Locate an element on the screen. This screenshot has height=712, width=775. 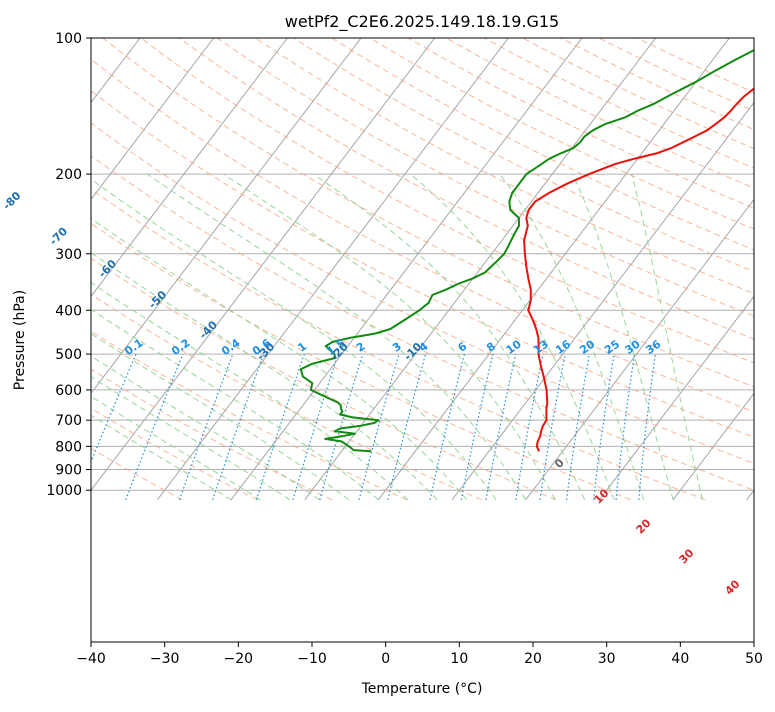
y-tick-label: 200 is located at coordinates (68, 175).